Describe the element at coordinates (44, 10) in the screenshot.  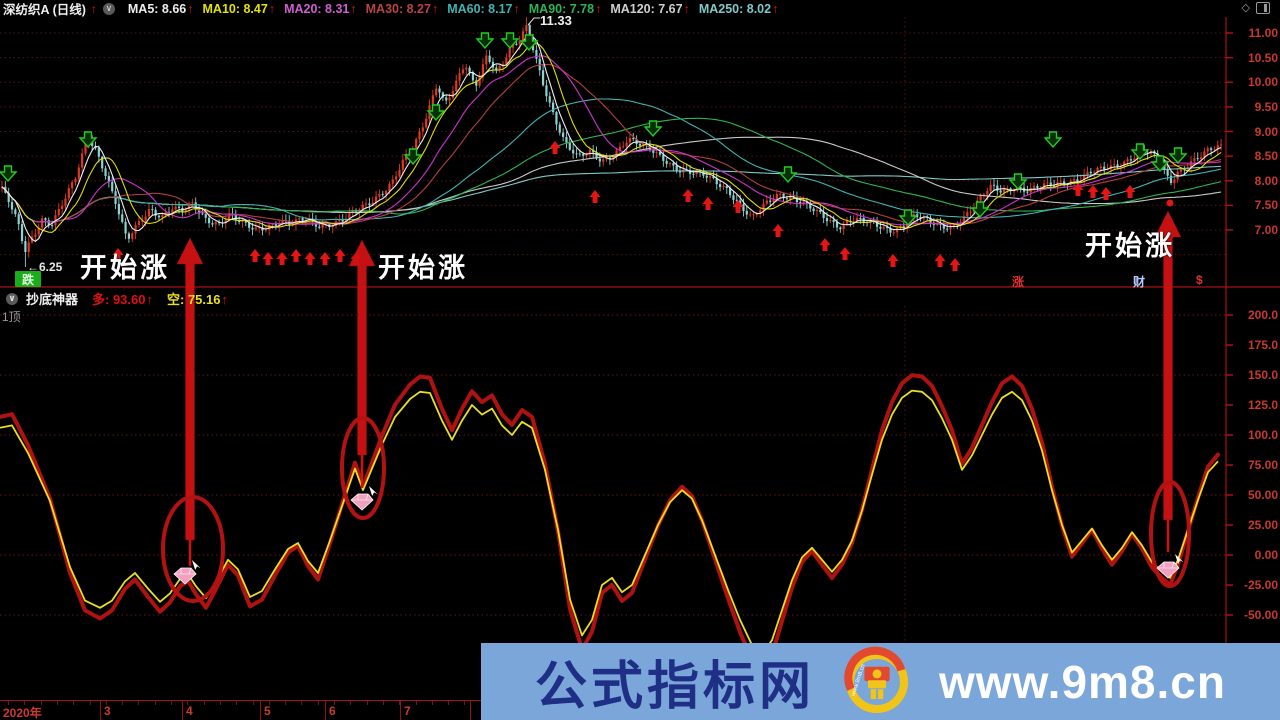
I see `symbol-title: 深纺织A (日线)` at that location.